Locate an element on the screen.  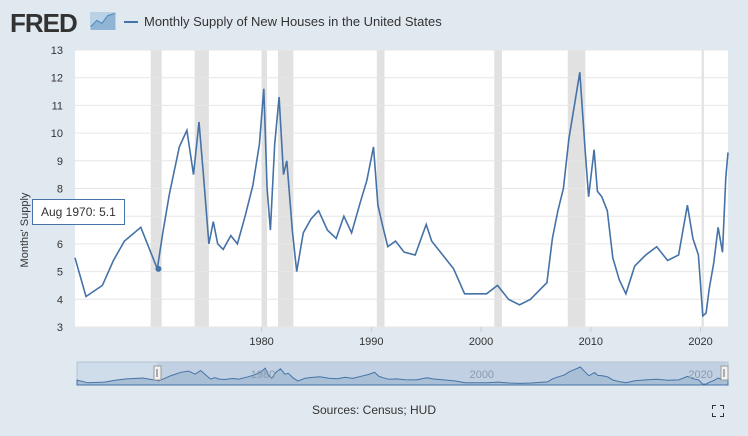
tooltip-date: Aug 1970: is located at coordinates (68, 212).